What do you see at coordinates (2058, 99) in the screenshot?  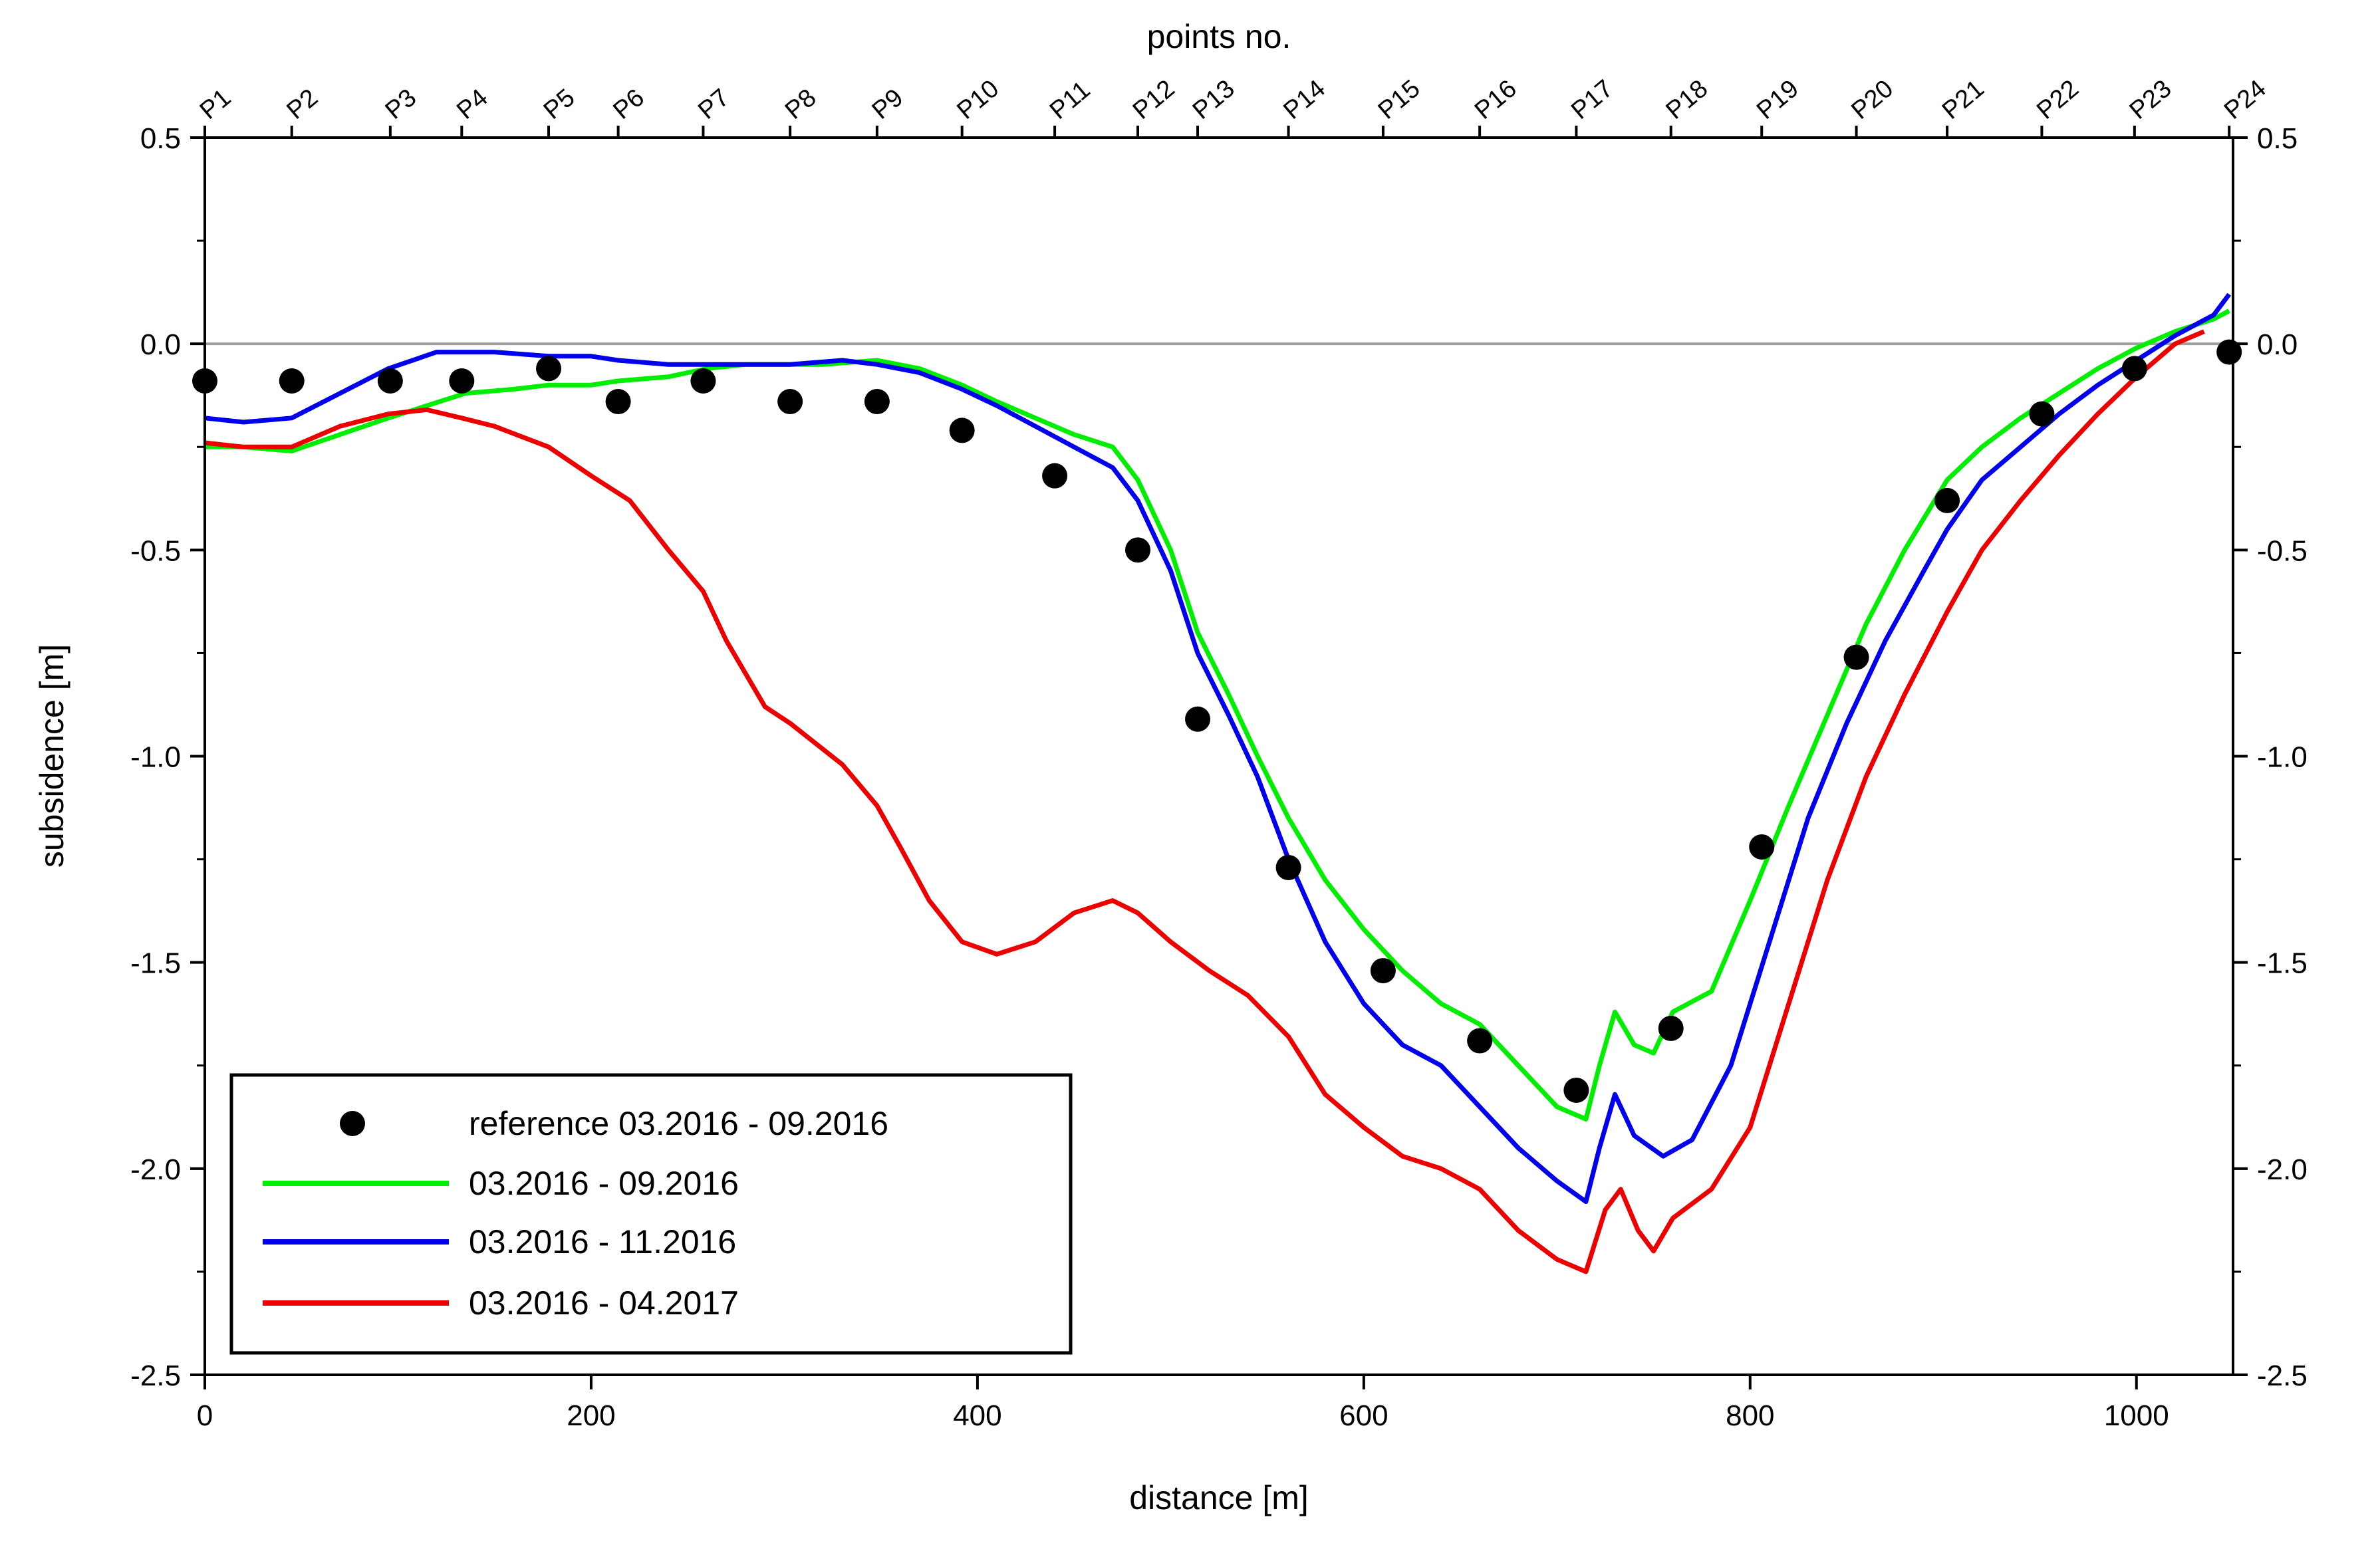 I see `top-point-label: P22` at bounding box center [2058, 99].